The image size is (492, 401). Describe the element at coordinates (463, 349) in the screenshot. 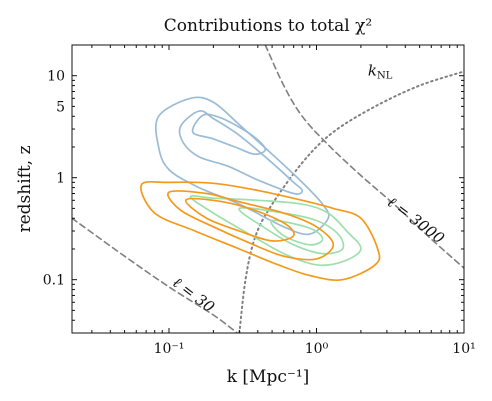

I see `x-tick-label: 10¹` at that location.